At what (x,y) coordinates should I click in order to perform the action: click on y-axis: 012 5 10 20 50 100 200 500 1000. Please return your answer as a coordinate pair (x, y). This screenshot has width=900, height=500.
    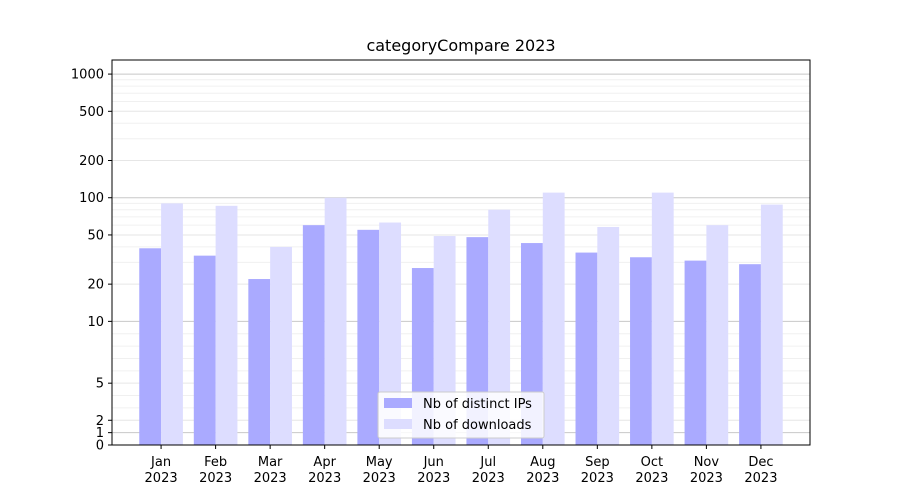
    Looking at the image, I should click on (91, 261).